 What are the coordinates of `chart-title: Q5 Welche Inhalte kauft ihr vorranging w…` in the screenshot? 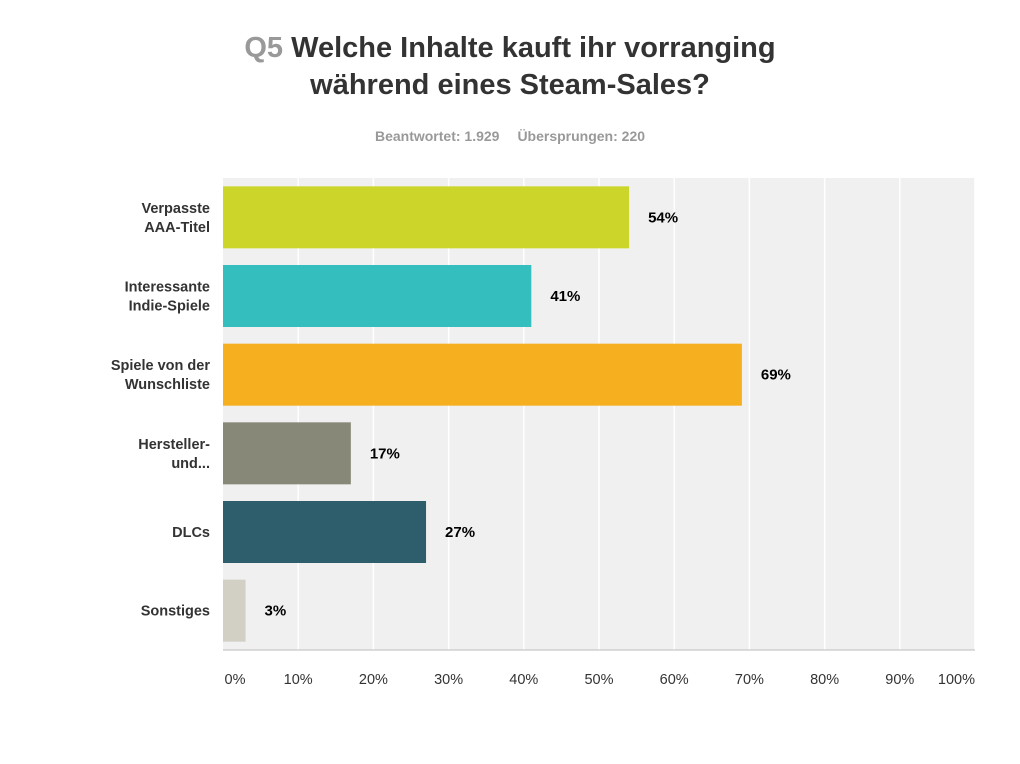 It's located at (510, 67).